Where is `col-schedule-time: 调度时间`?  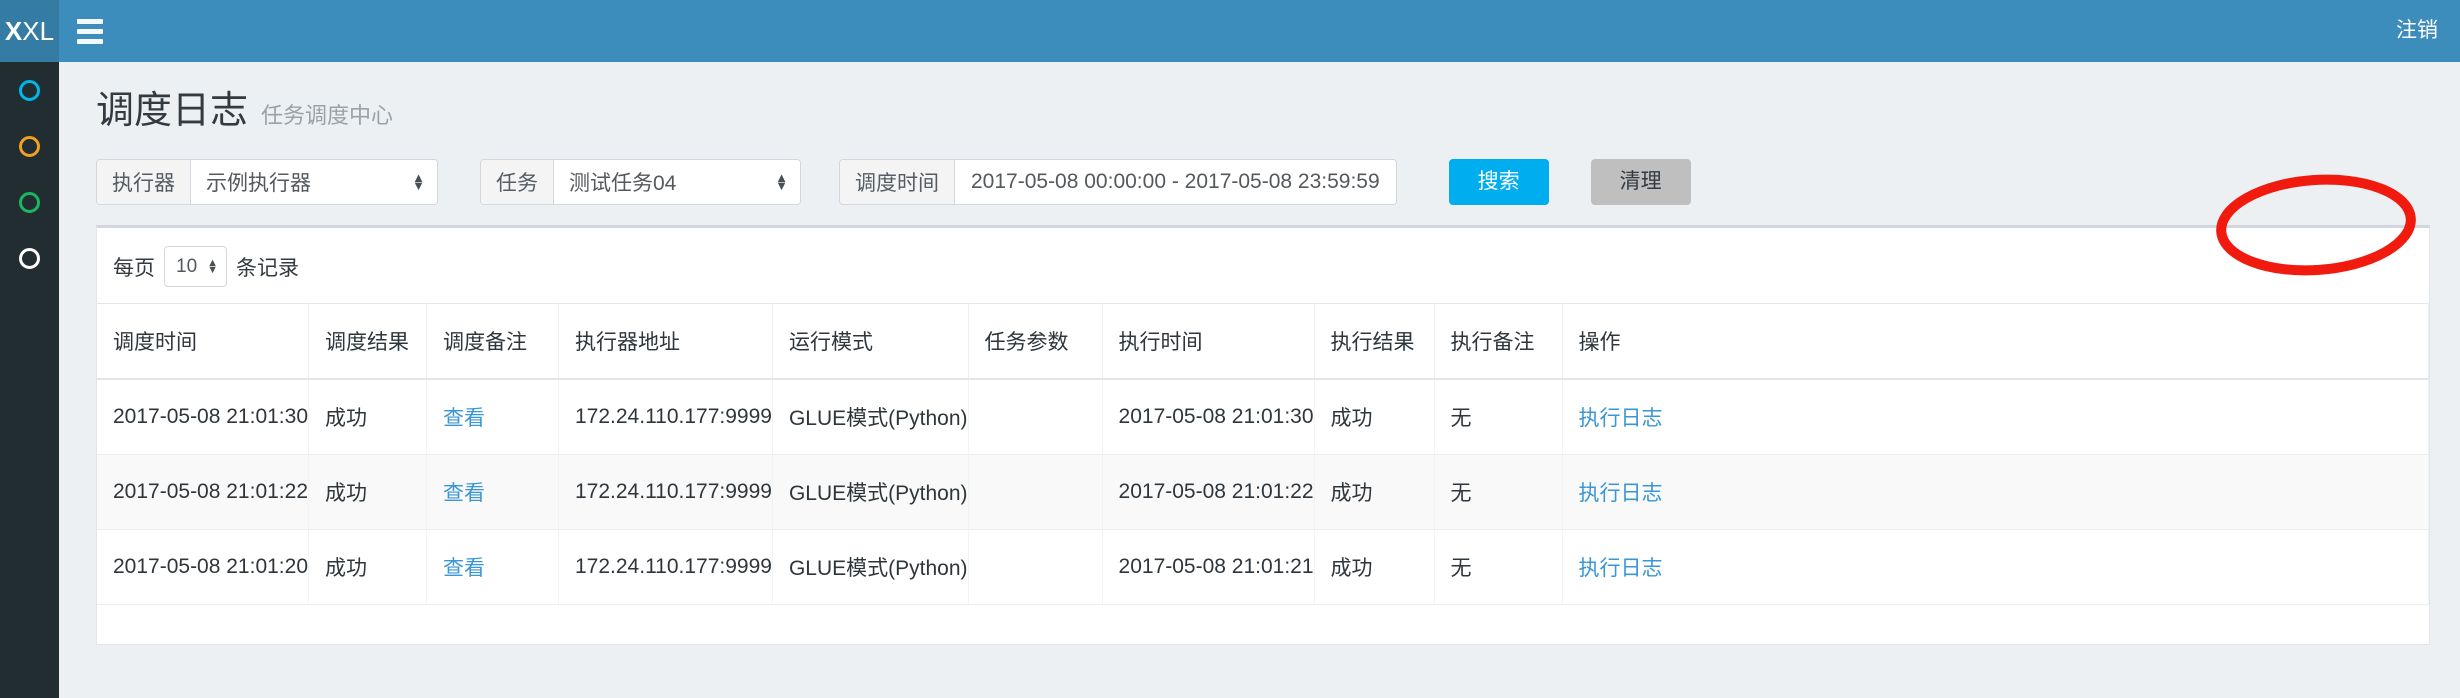 col-schedule-time: 调度时间 is located at coordinates (203, 341).